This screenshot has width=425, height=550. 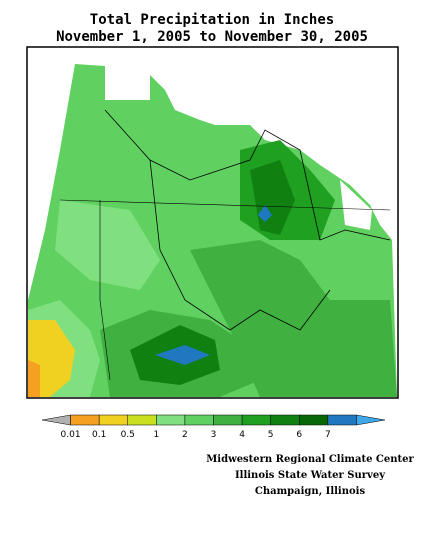 What do you see at coordinates (356, 205) in the screenshot?
I see `no-data` at bounding box center [356, 205].